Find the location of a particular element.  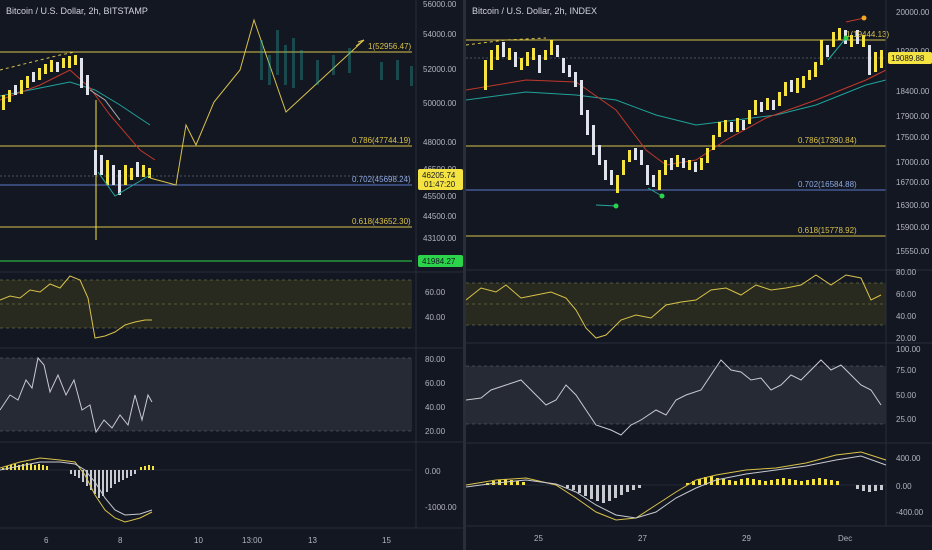

left-price-tick: 56000.00 is located at coordinates (440, 4).